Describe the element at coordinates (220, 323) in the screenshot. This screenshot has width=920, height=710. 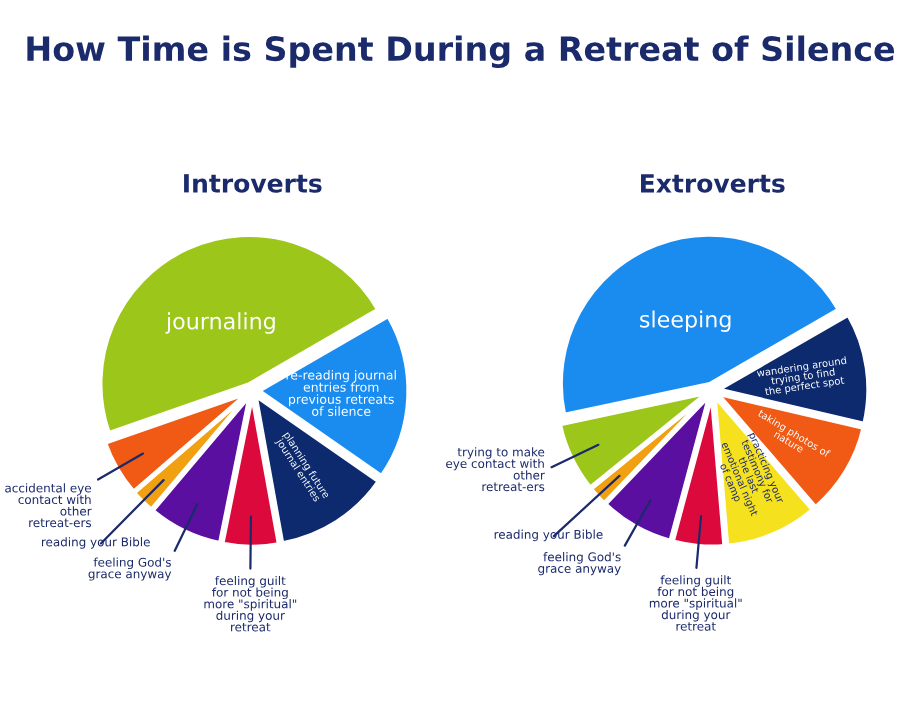
I see `slice-label: journaling` at that location.